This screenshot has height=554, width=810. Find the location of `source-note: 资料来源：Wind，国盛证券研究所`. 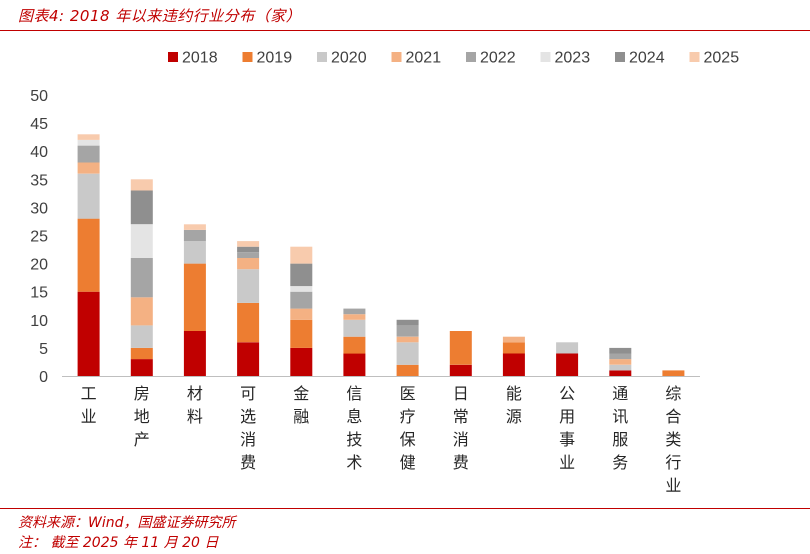

source-note: 资料来源：Wind，国盛证券研究所 is located at coordinates (127, 523).